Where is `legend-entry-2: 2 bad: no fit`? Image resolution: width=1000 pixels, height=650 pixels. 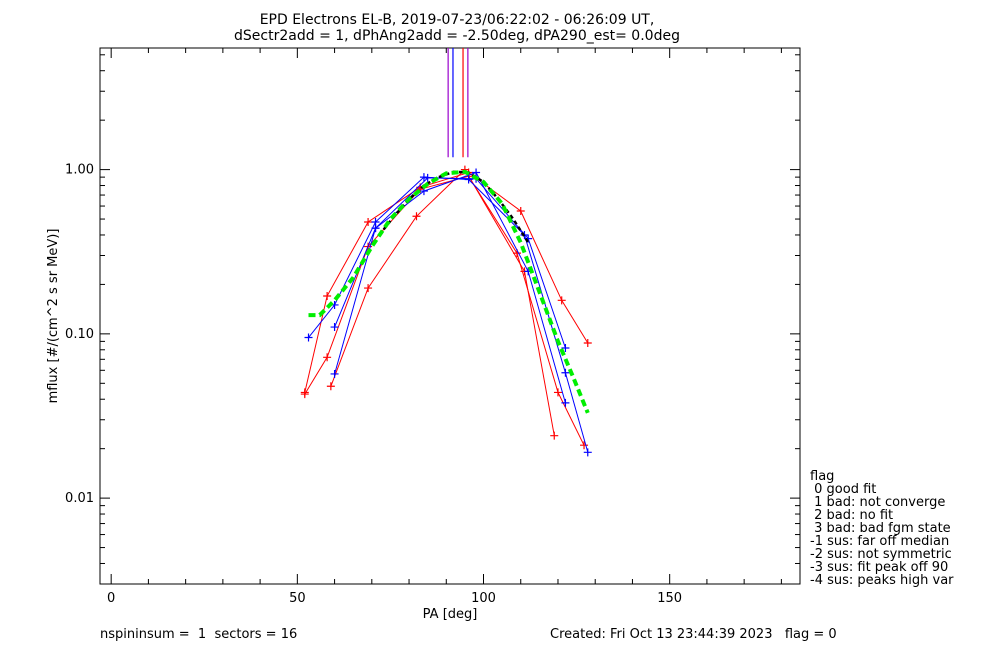
legend-entry-2: 2 bad: no fit is located at coordinates (851, 515).